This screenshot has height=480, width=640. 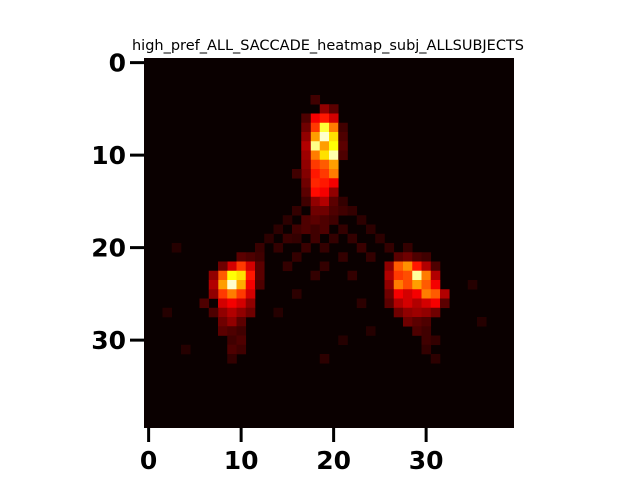 What do you see at coordinates (117, 202) in the screenshot?
I see `y-axis: 0 10 20 30` at bounding box center [117, 202].